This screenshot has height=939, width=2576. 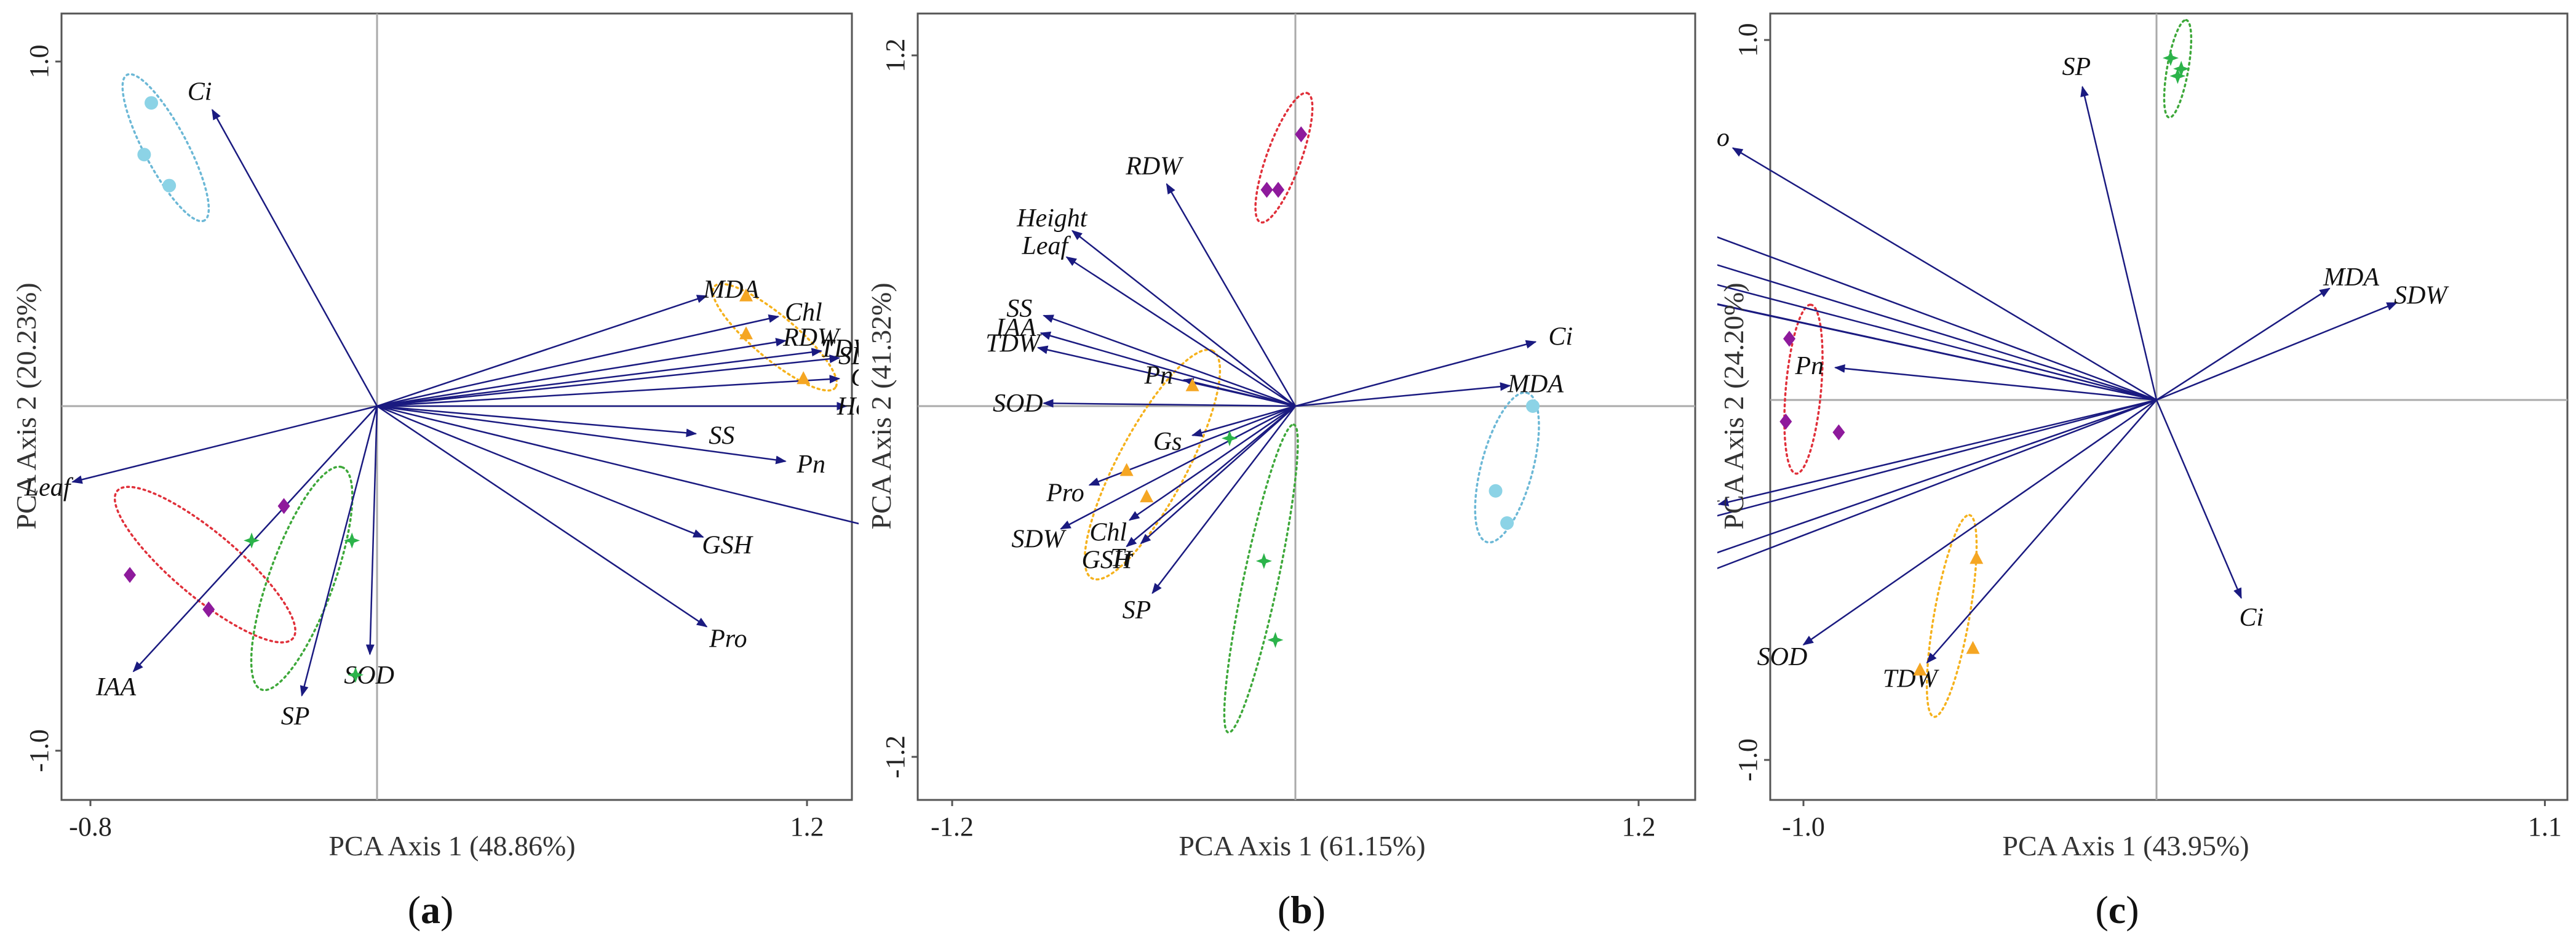 I want to click on ellipse-blue, so click(x=1507, y=467).